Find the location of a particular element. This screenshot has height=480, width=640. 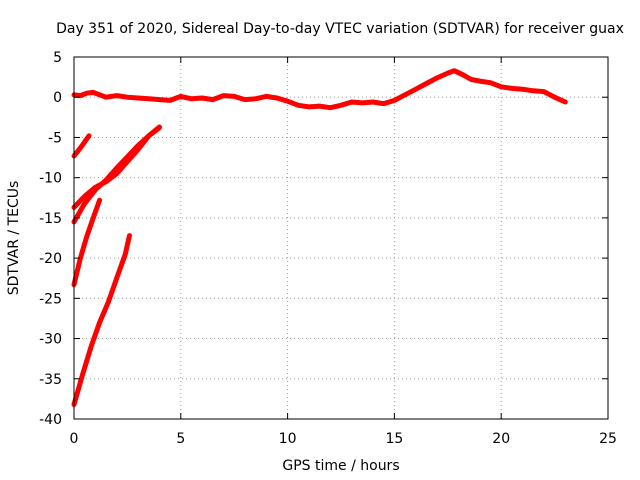

y-tick-label: -40 is located at coordinates (50, 420).